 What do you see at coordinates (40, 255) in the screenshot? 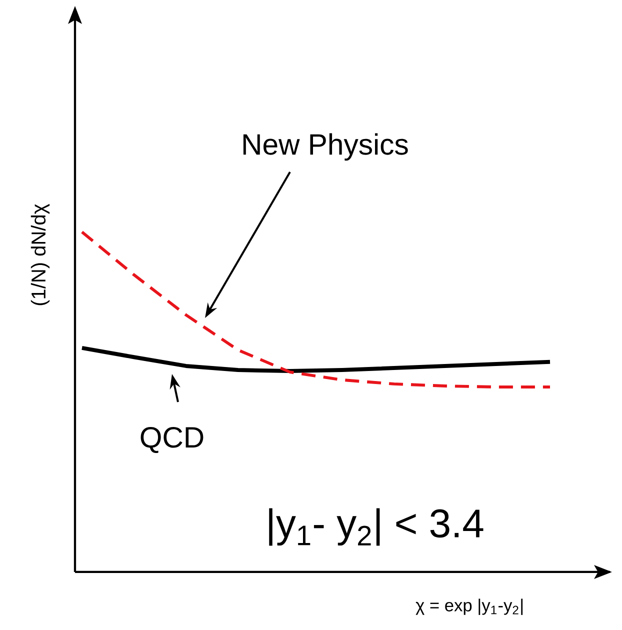
I see `y-axis-title: (1/N) dN/dχ` at bounding box center [40, 255].